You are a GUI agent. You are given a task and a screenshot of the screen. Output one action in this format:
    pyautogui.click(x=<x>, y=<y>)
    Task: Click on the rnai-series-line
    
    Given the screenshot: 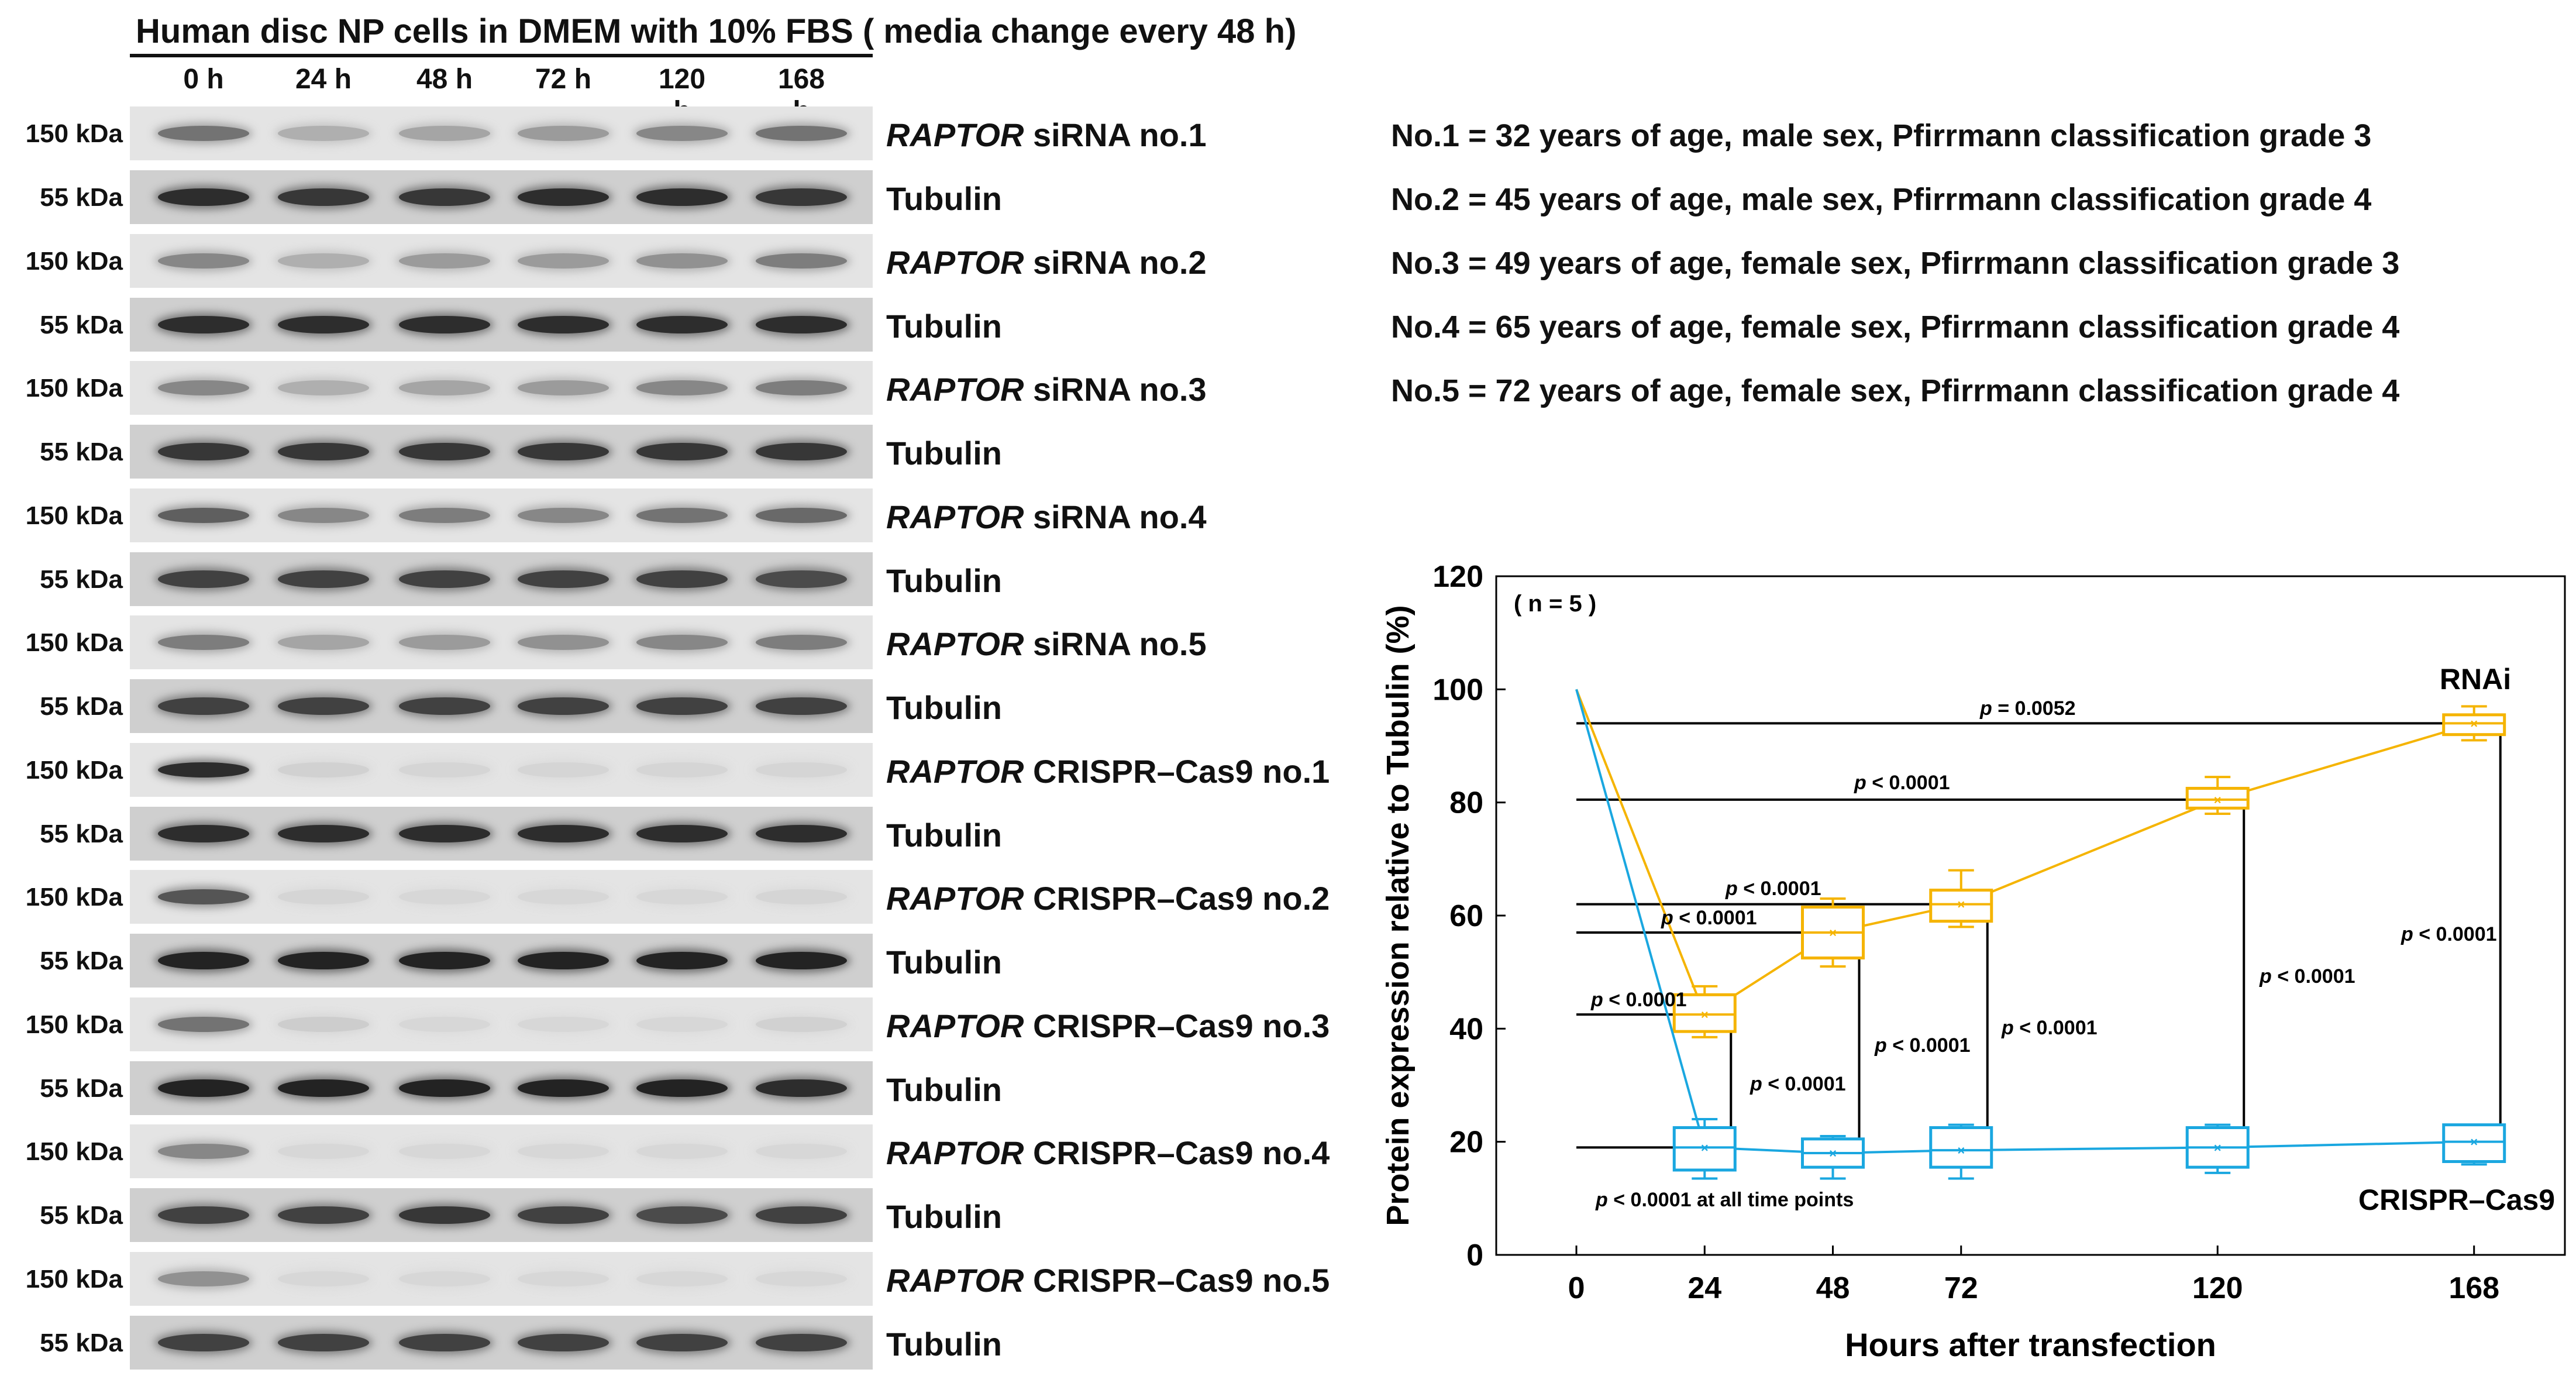 What is the action you would take?
    pyautogui.click(x=2025, y=853)
    